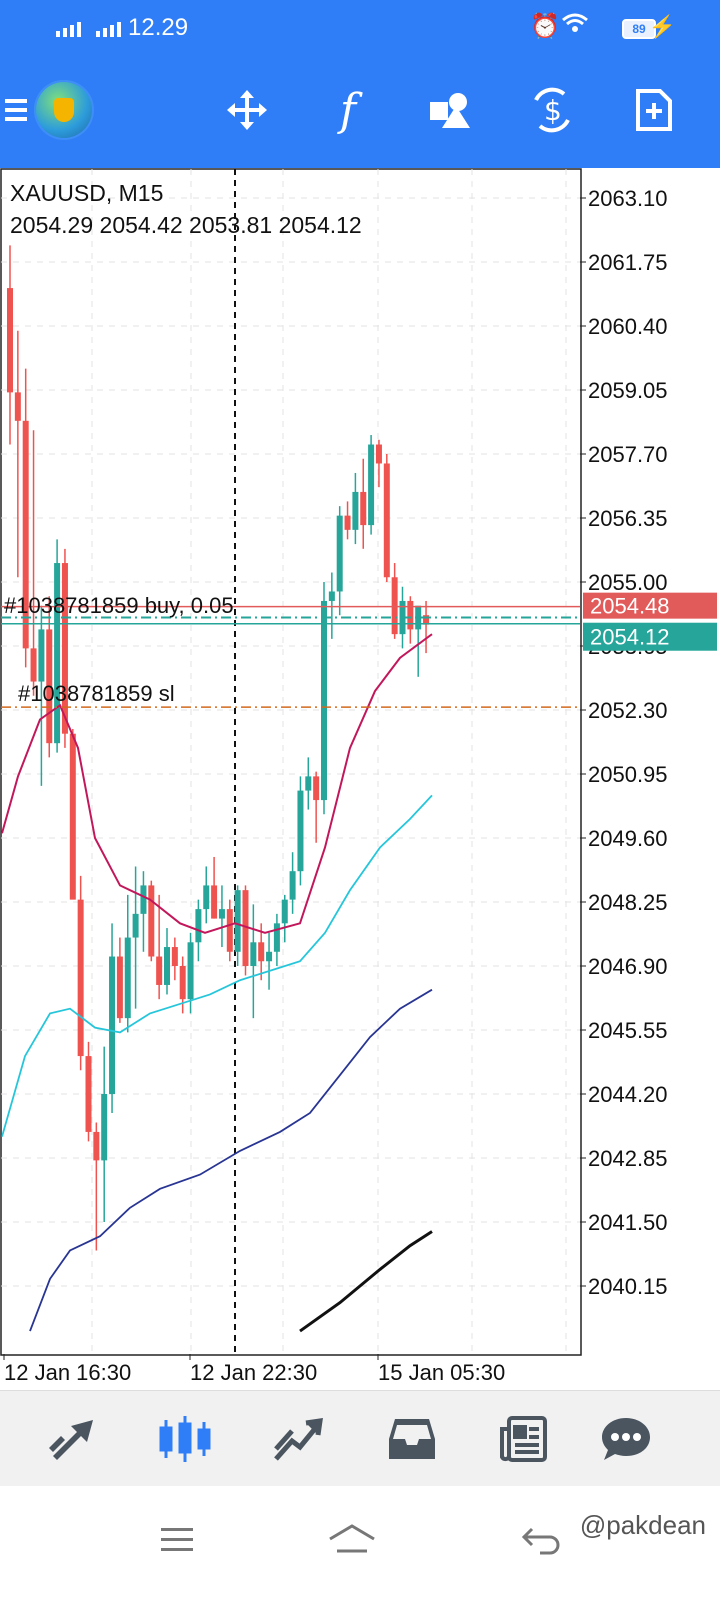 The width and height of the screenshot is (720, 1600). I want to click on metatrader-logo, so click(64, 110).